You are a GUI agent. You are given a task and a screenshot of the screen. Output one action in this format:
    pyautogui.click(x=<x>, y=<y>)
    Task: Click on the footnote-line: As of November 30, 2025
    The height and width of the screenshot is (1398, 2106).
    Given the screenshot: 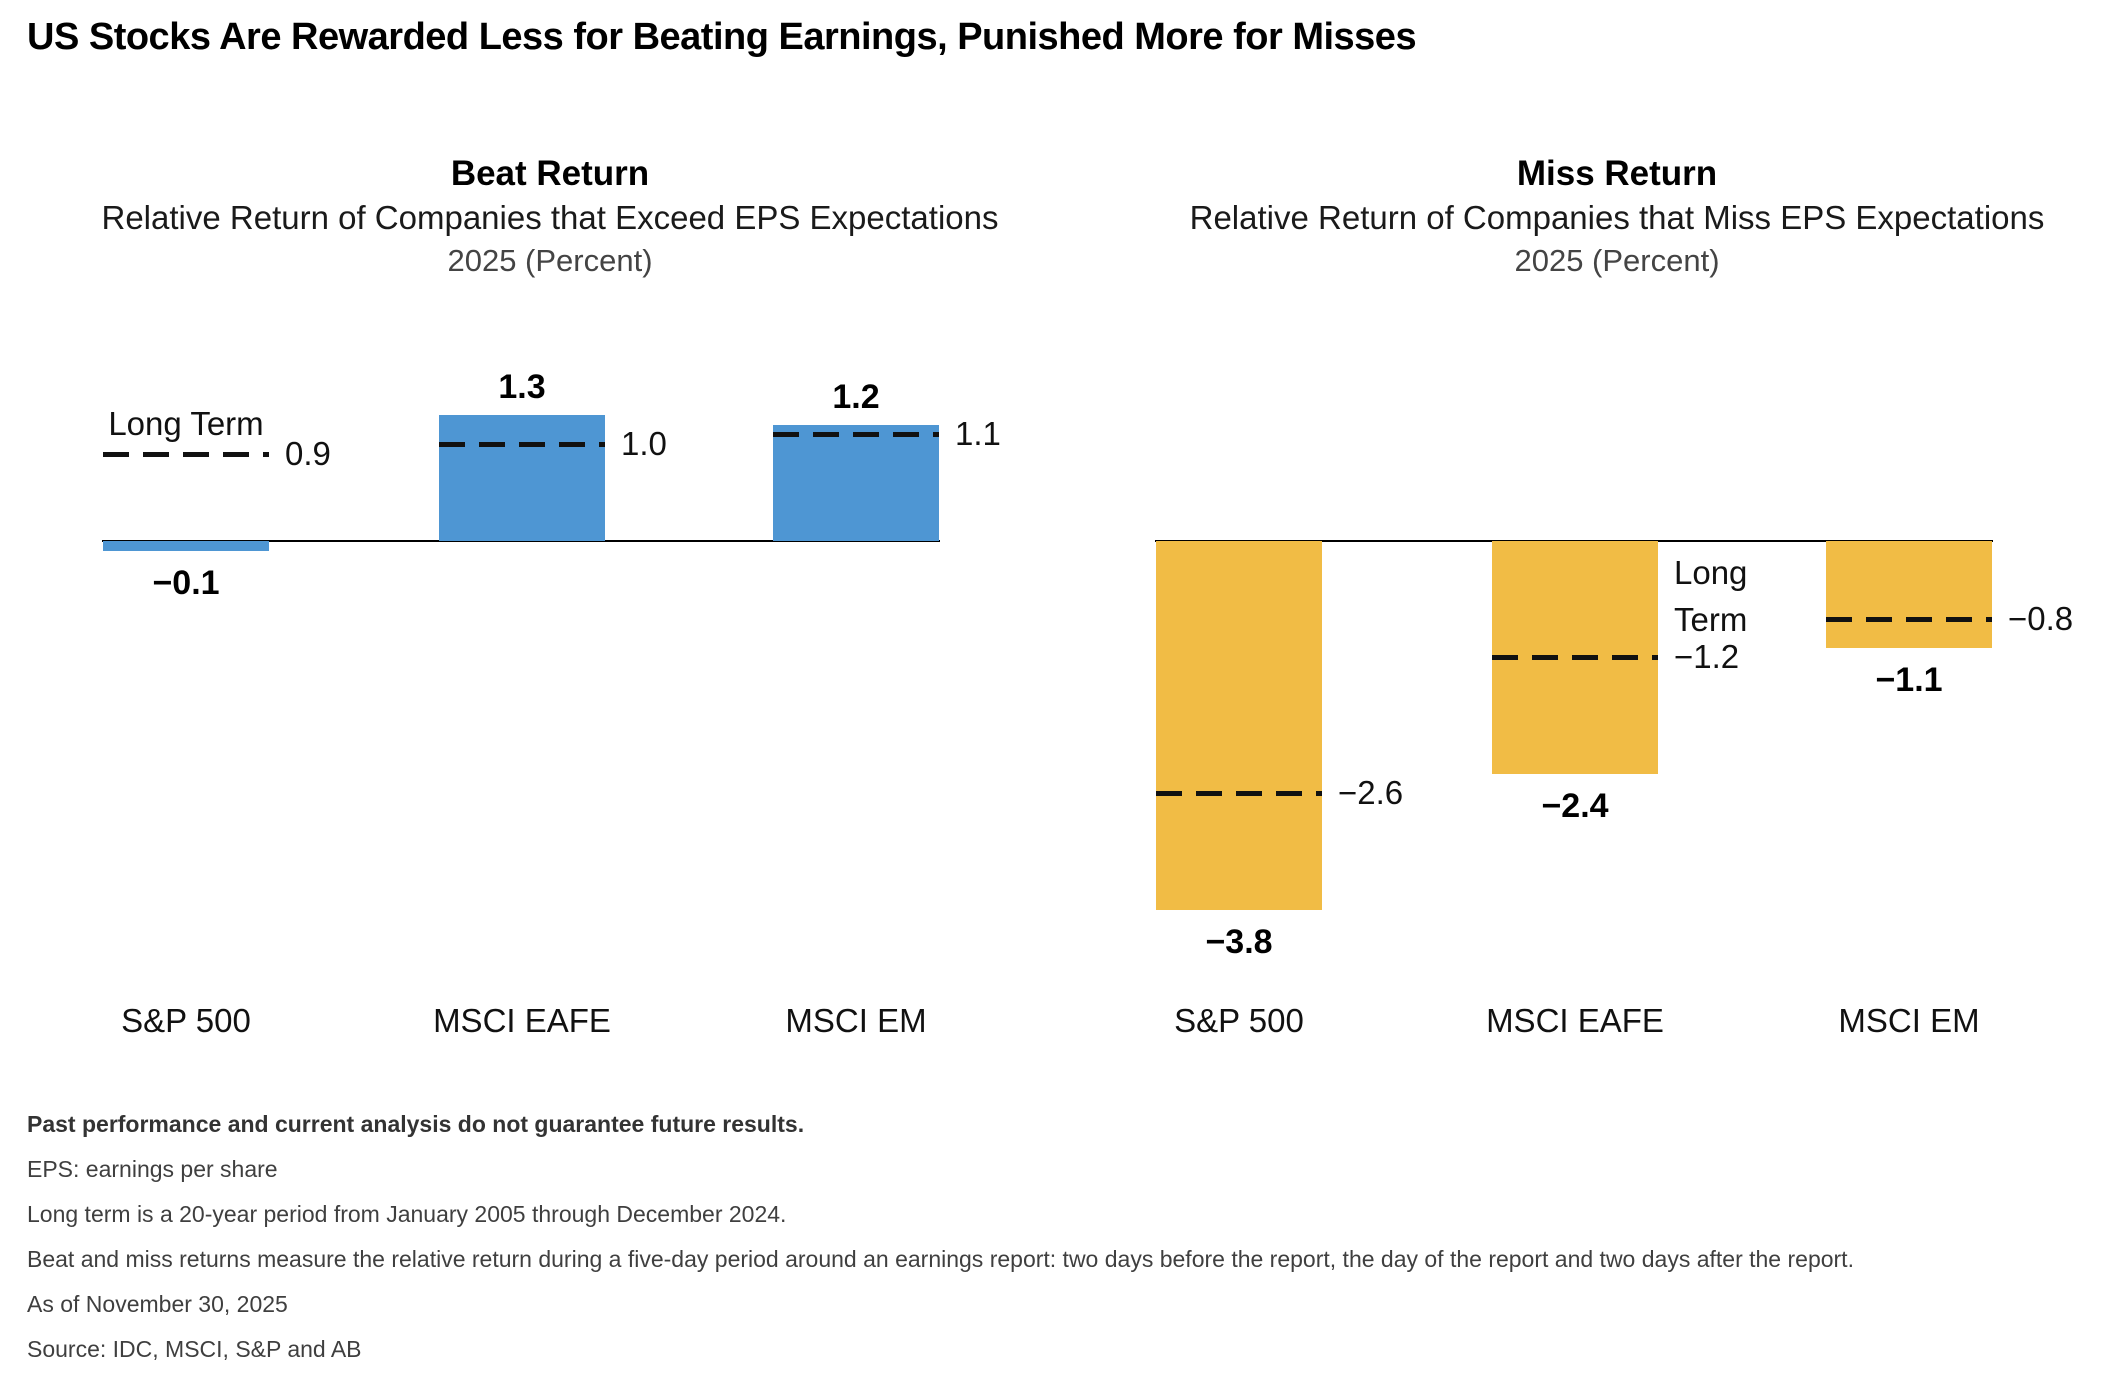 What is the action you would take?
    pyautogui.click(x=157, y=1304)
    